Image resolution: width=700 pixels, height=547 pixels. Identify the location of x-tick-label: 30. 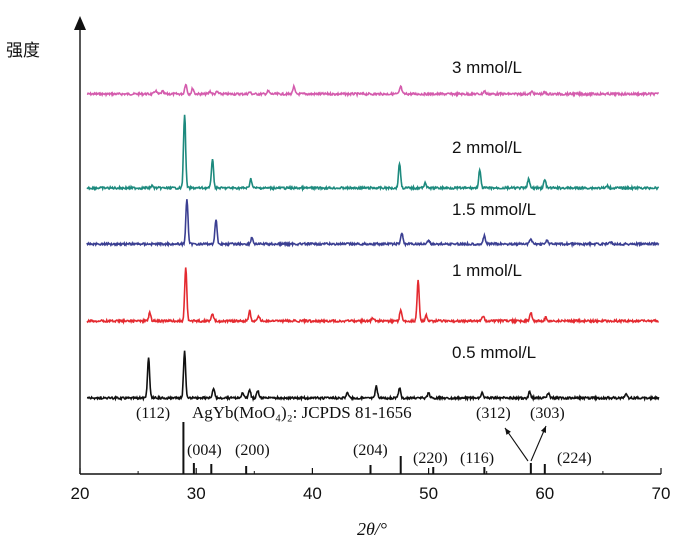
(196, 493).